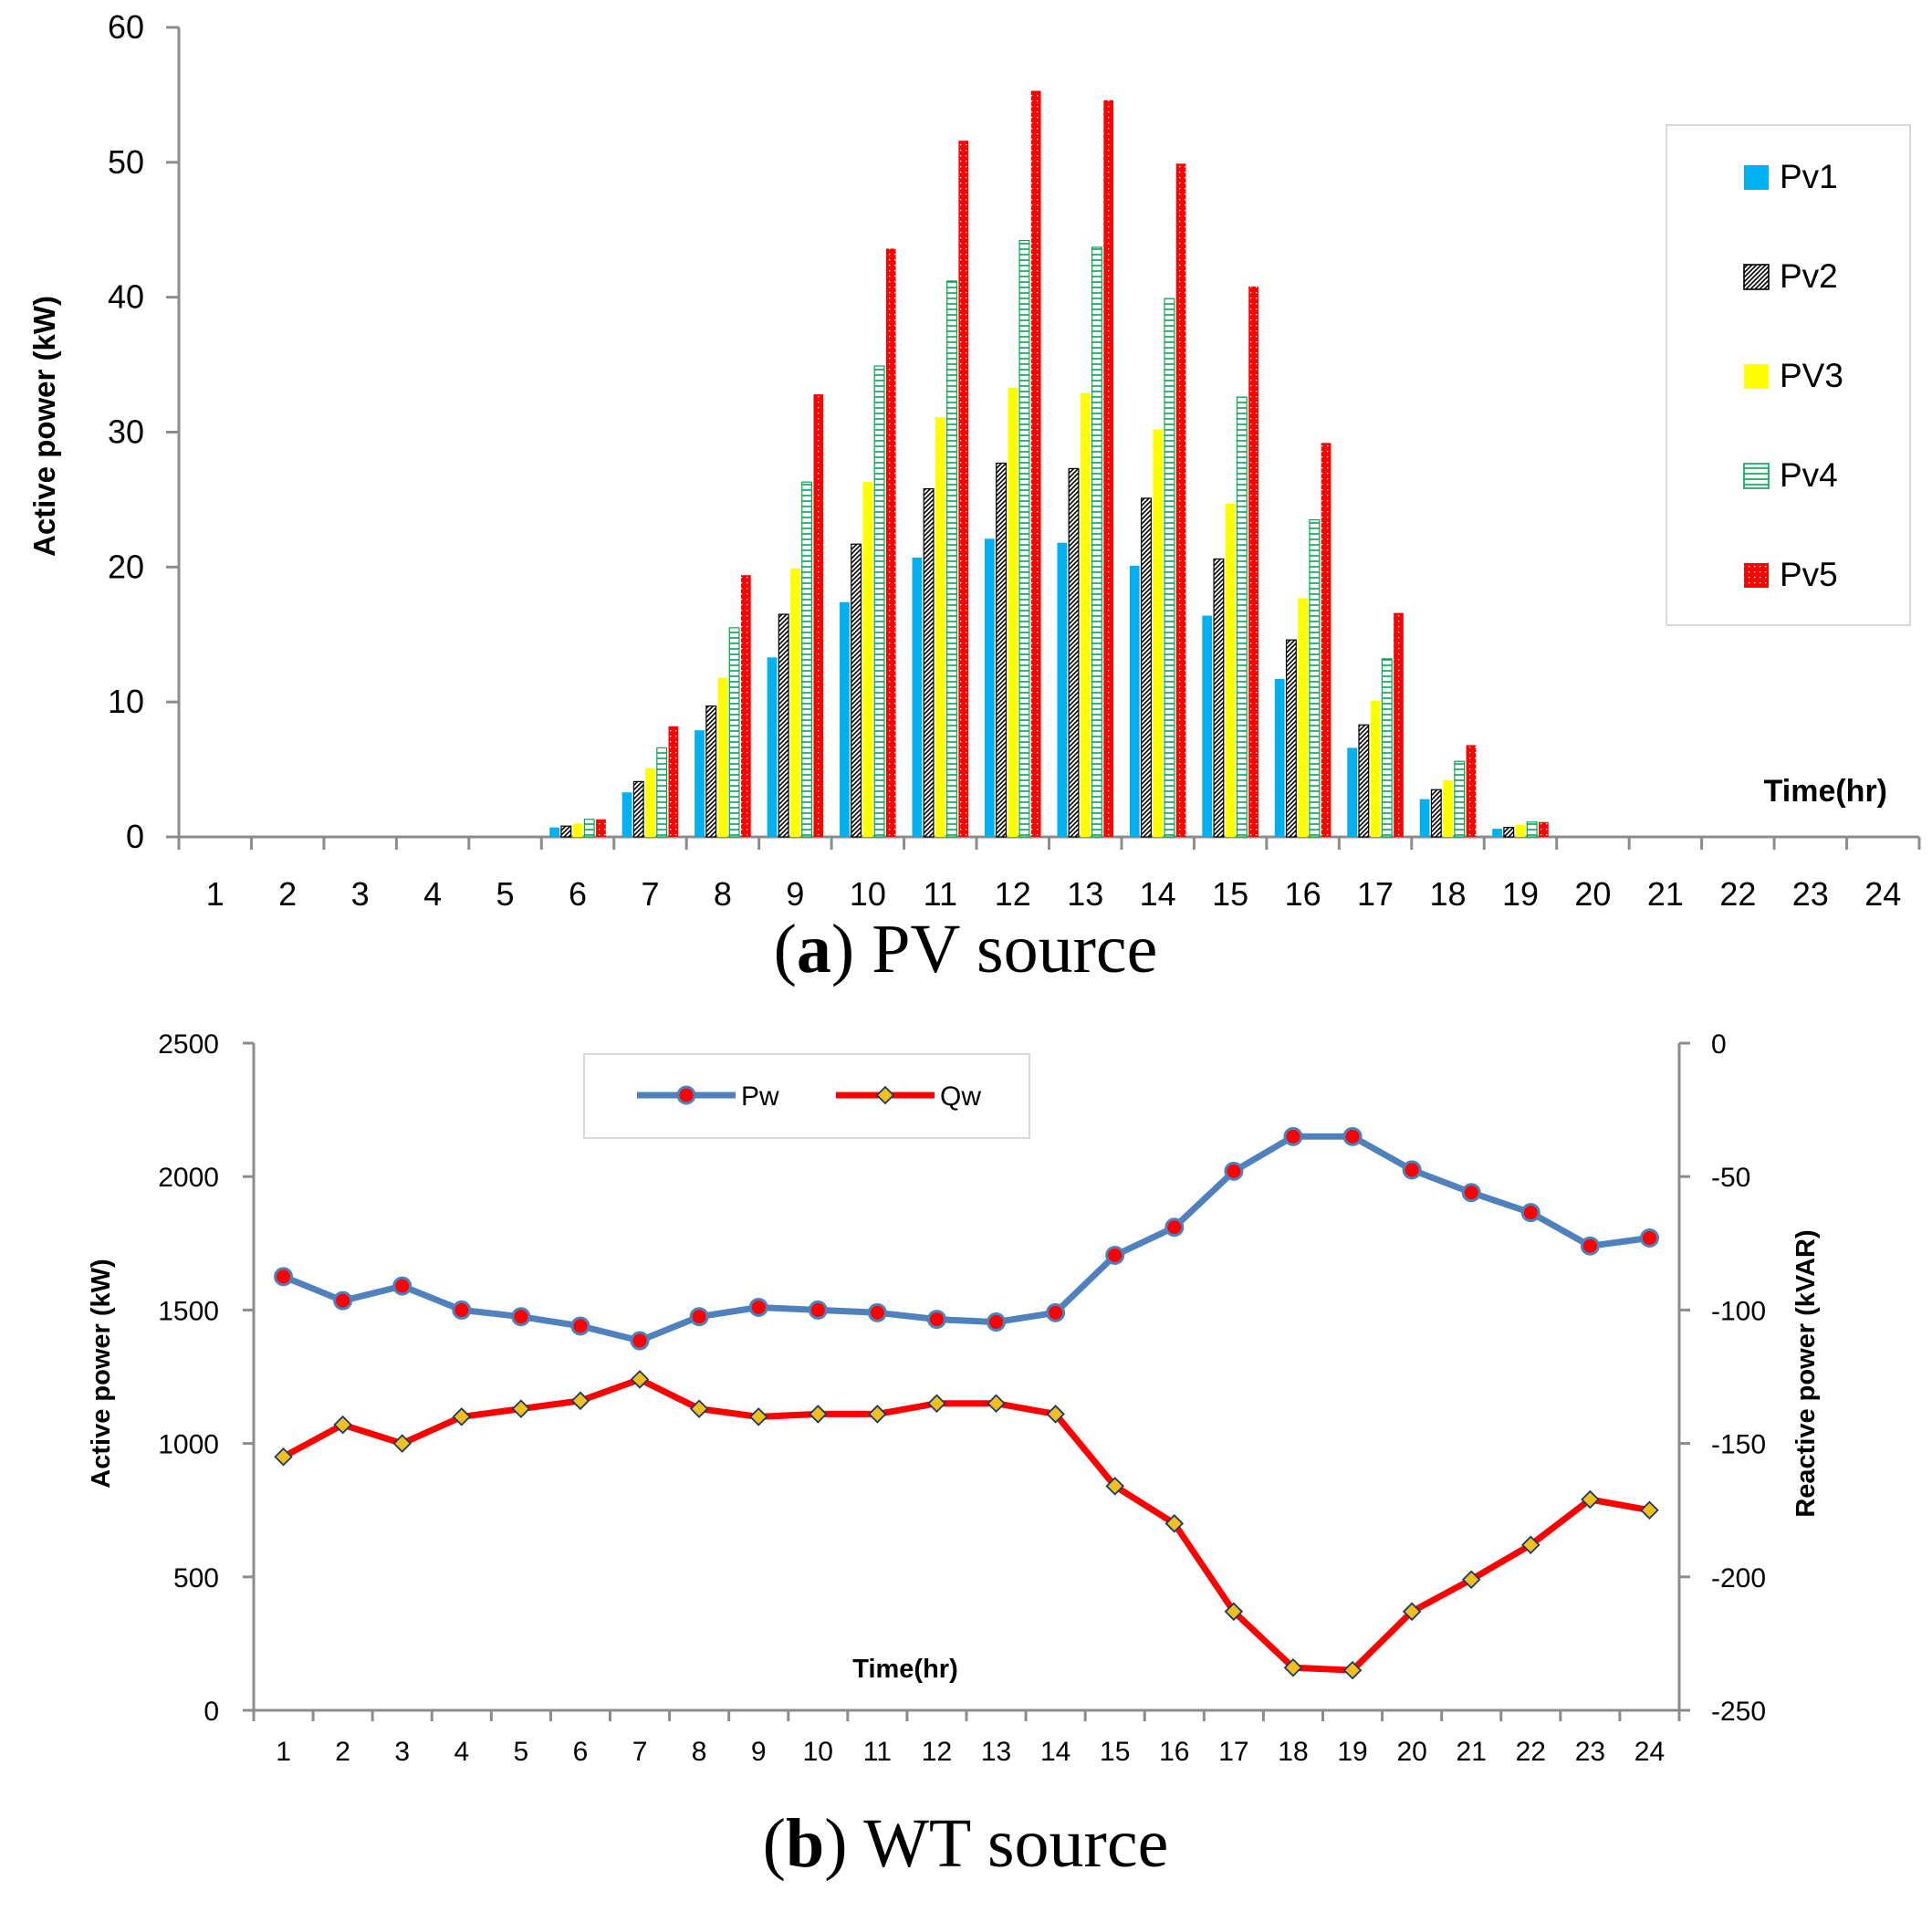 The width and height of the screenshot is (1932, 1912). Describe the element at coordinates (188, 1178) in the screenshot. I see `wt-y-tick-label: 2000` at that location.